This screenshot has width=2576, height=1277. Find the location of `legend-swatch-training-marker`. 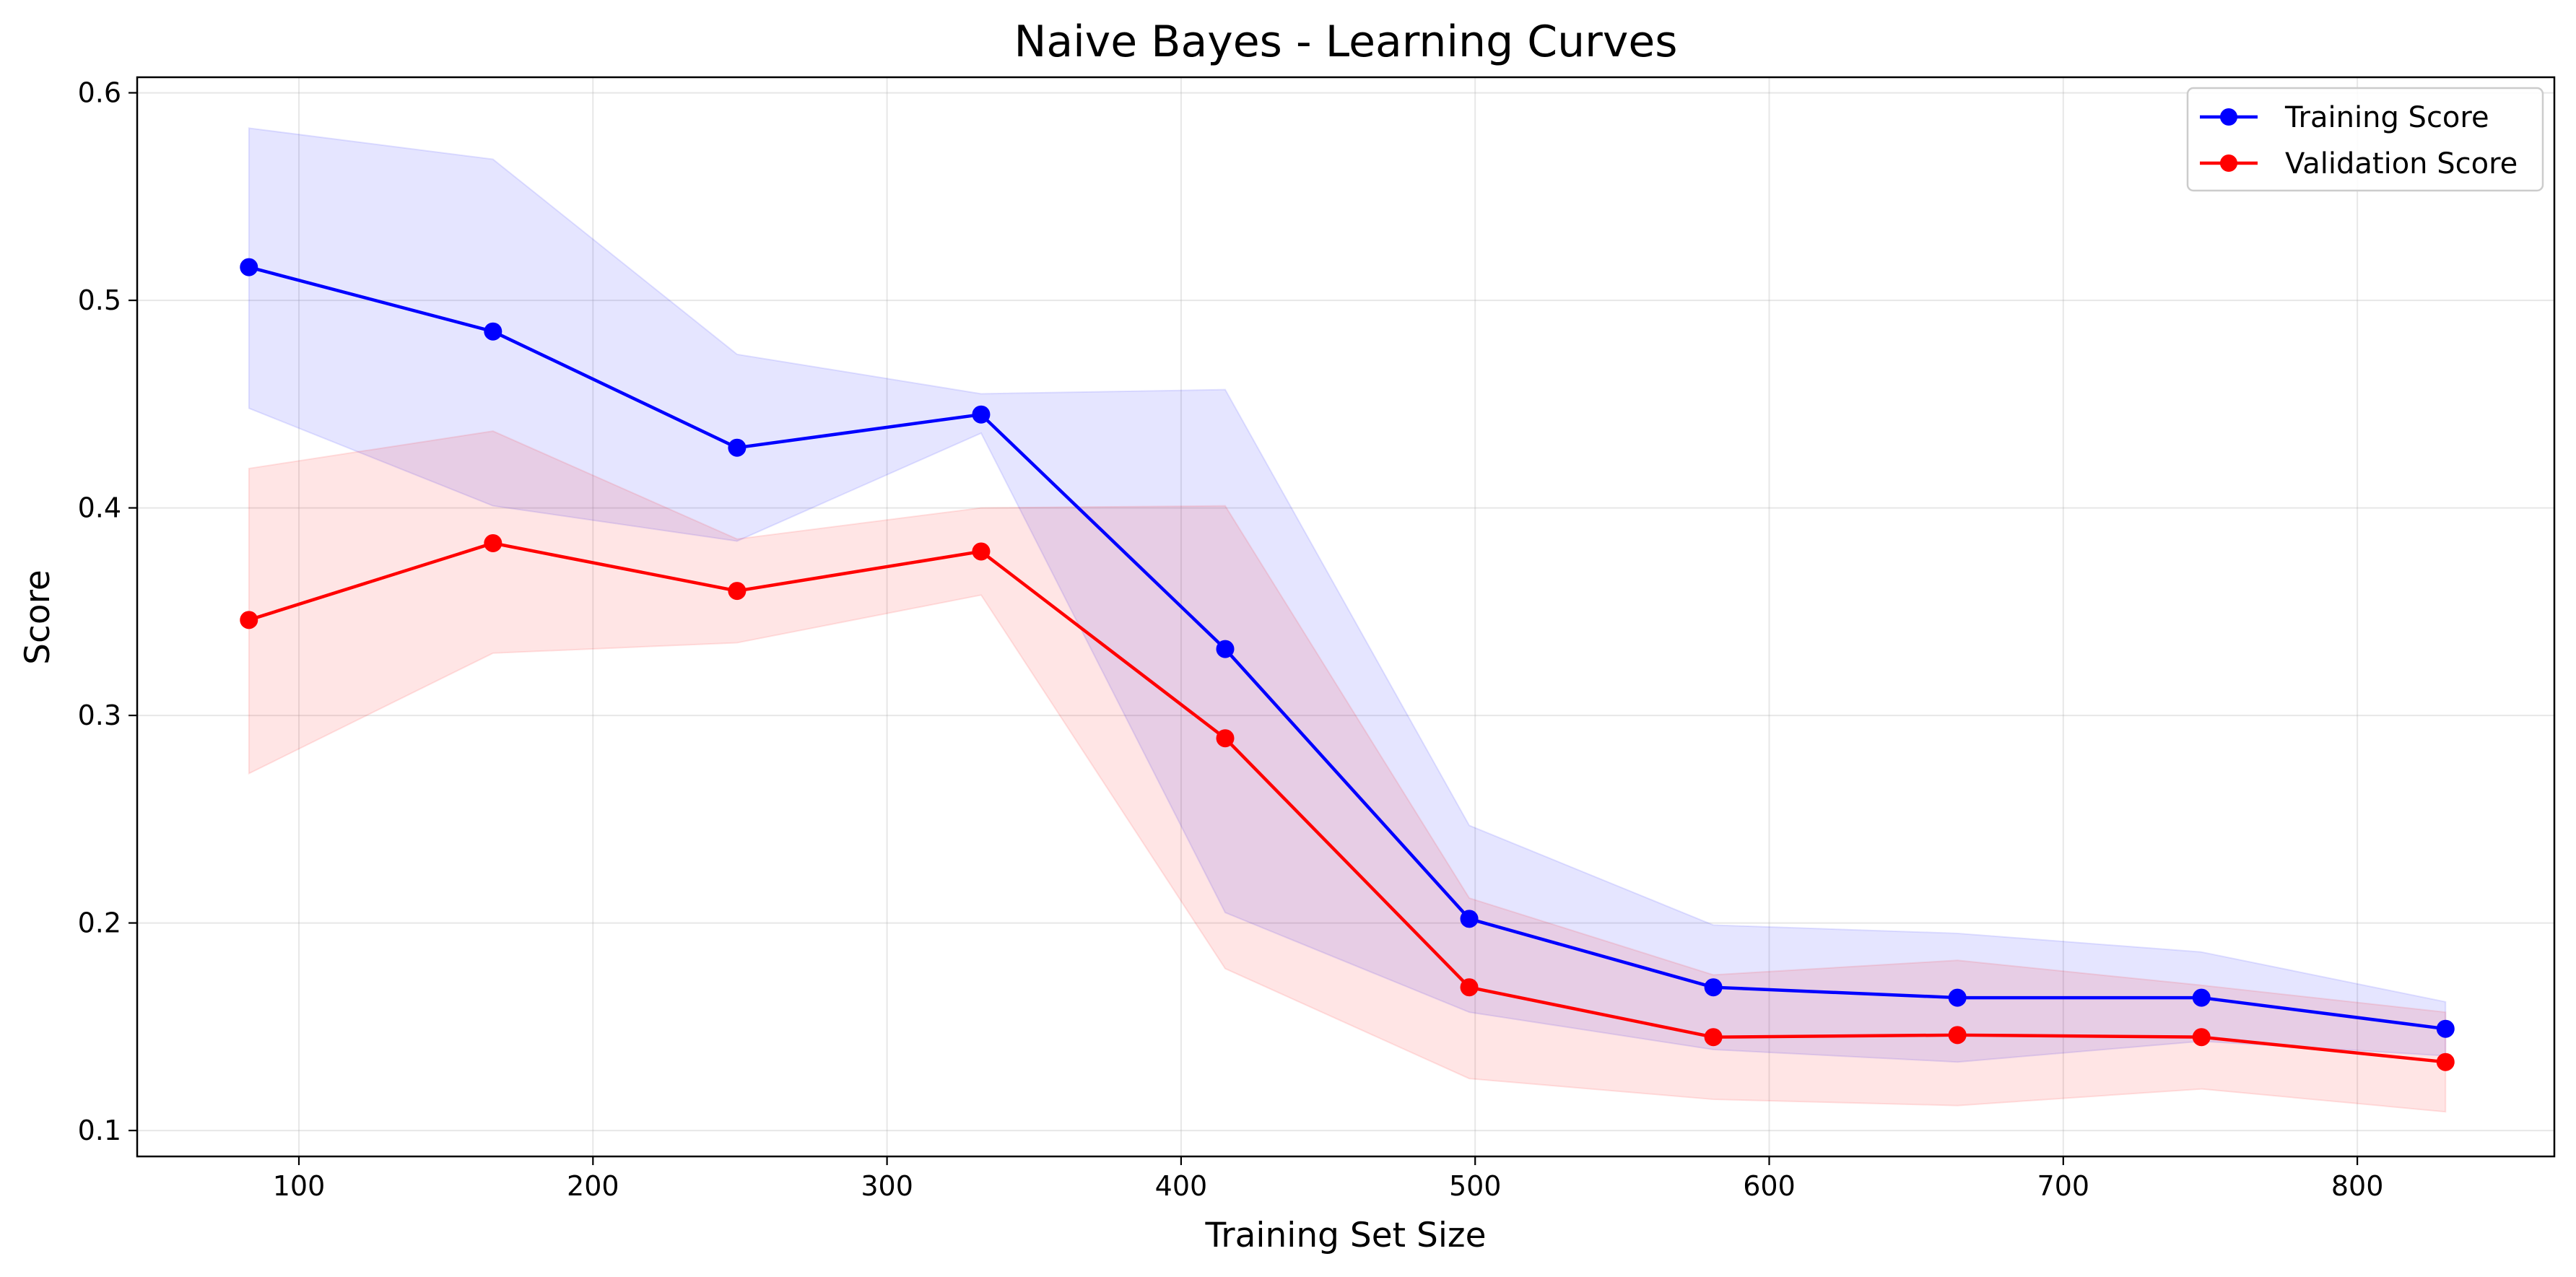

legend-swatch-training-marker is located at coordinates (2228, 117).